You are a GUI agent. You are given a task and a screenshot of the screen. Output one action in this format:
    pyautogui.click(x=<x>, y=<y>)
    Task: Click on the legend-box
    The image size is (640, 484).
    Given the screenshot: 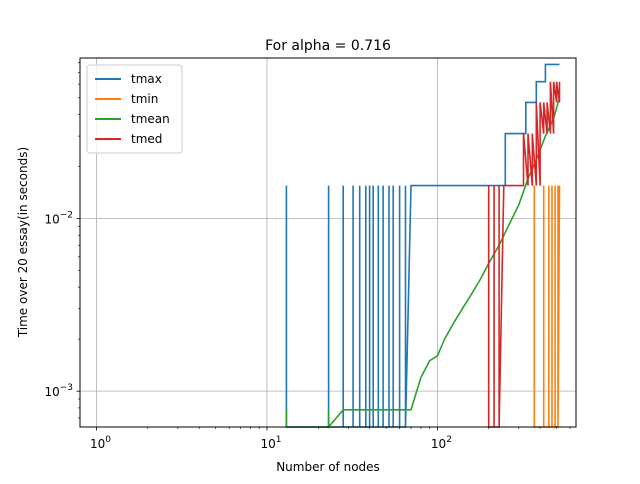 What is the action you would take?
    pyautogui.click(x=134, y=109)
    